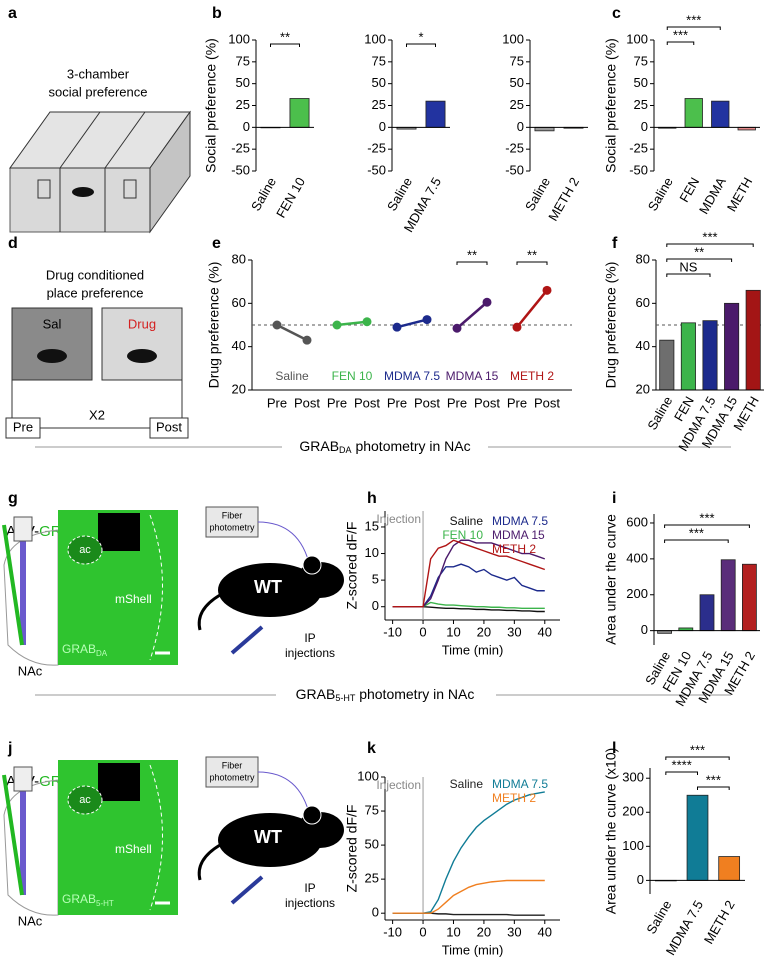 The width and height of the screenshot is (766, 975). I want to click on chamber-front, so click(80, 200).